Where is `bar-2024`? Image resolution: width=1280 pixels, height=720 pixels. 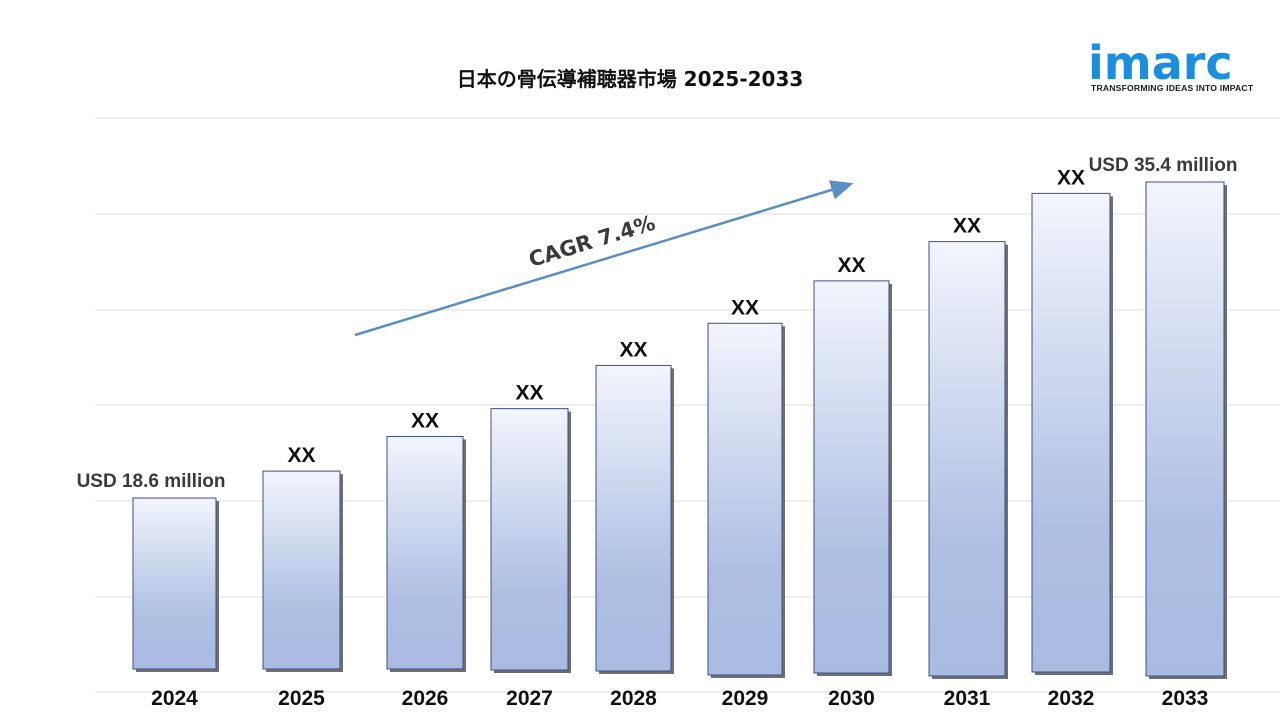
bar-2024 is located at coordinates (174, 583).